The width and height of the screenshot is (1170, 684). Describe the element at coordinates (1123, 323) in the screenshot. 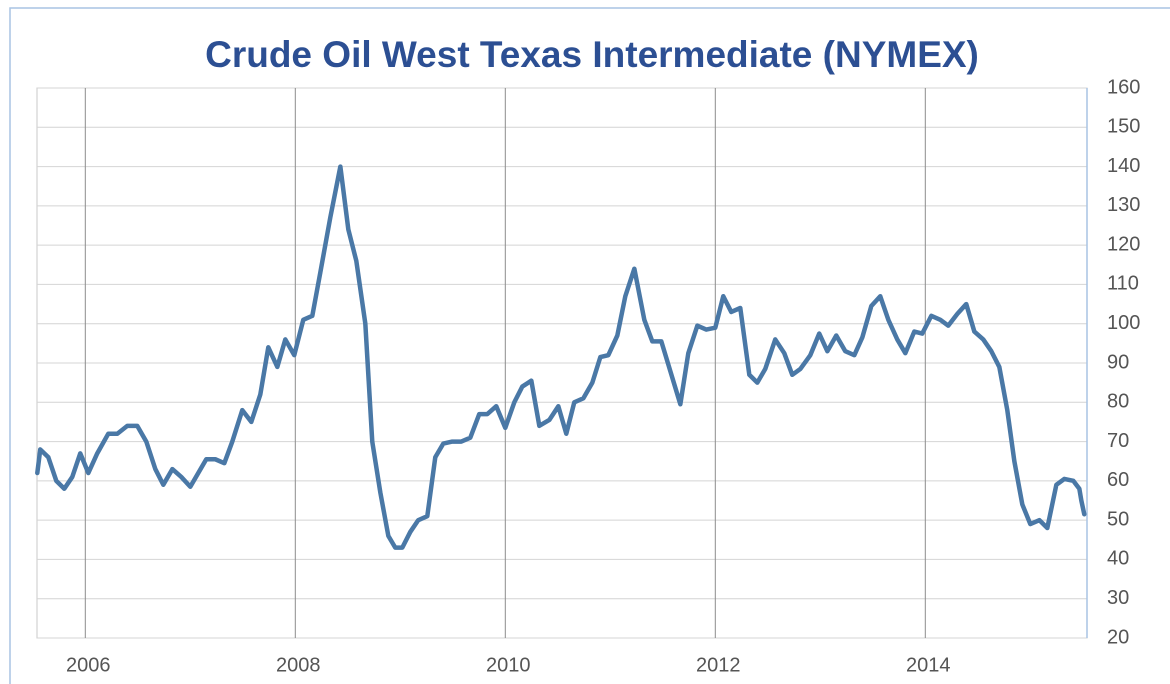

I see `y-tick-label: 100` at that location.